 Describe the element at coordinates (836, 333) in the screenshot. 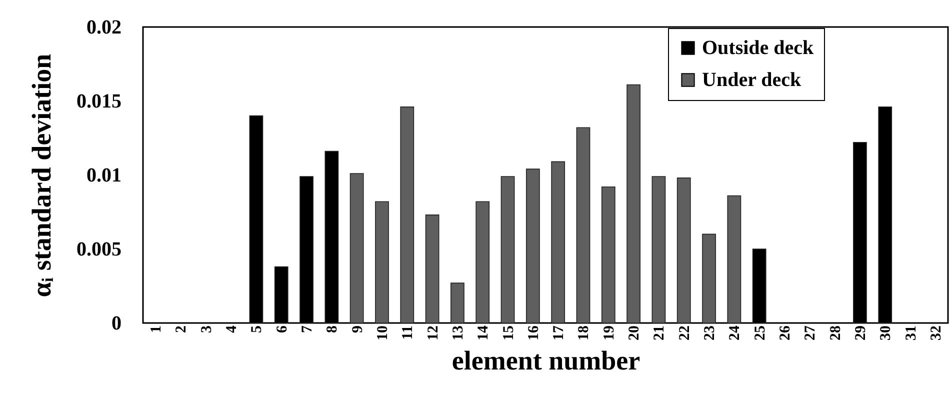

I see `x-tick-label: 28` at that location.